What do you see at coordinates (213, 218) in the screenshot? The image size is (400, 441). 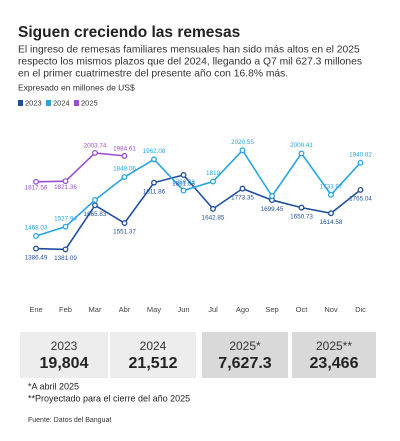 I see `data-label: 1642.85` at bounding box center [213, 218].